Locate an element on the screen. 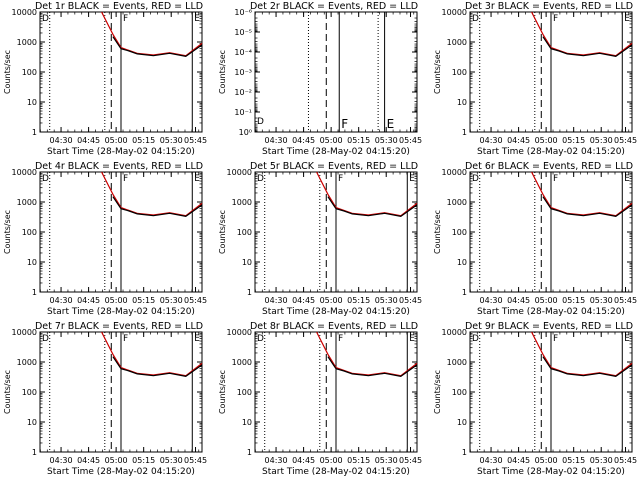  y-tick-label: 10⁻³ is located at coordinates (243, 72).